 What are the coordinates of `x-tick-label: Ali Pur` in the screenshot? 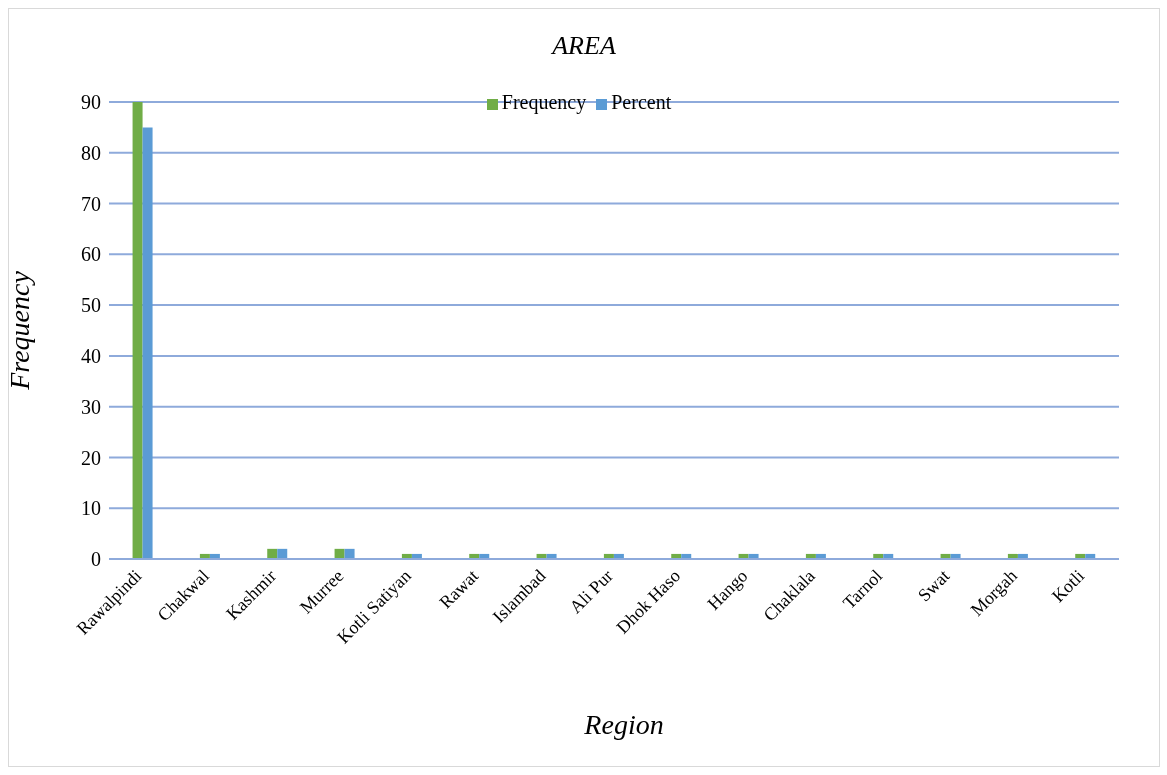 It's located at (591, 591).